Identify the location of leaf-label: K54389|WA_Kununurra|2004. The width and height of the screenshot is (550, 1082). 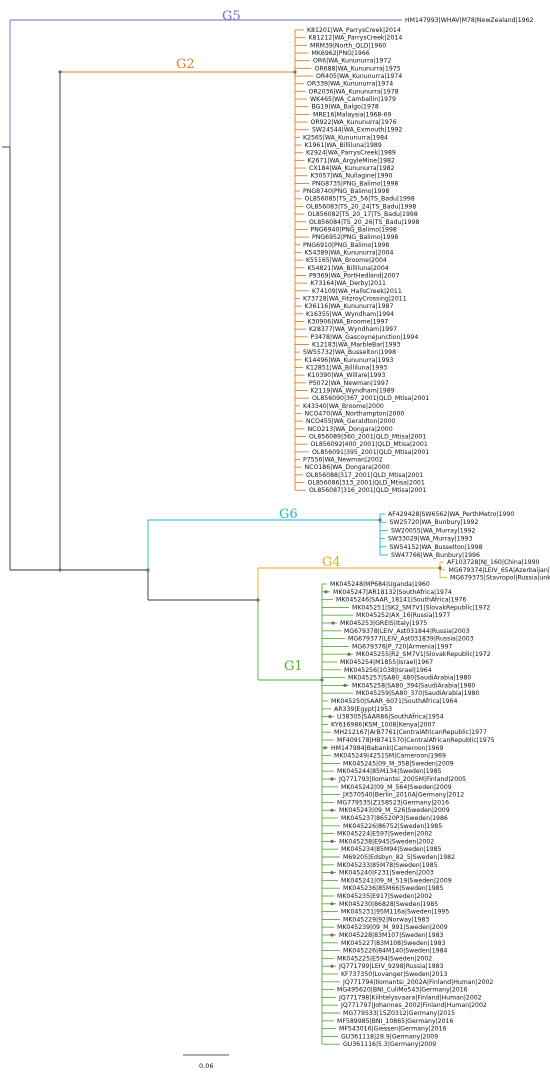
(349, 252).